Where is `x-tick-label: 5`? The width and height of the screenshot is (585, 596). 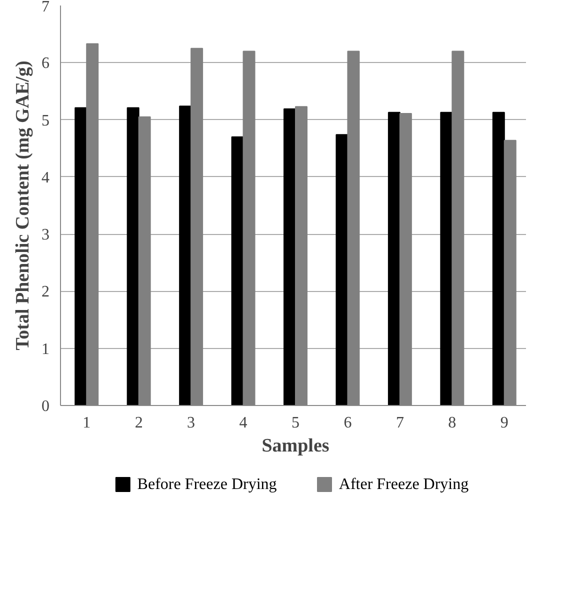
x-tick-label: 5 is located at coordinates (296, 423).